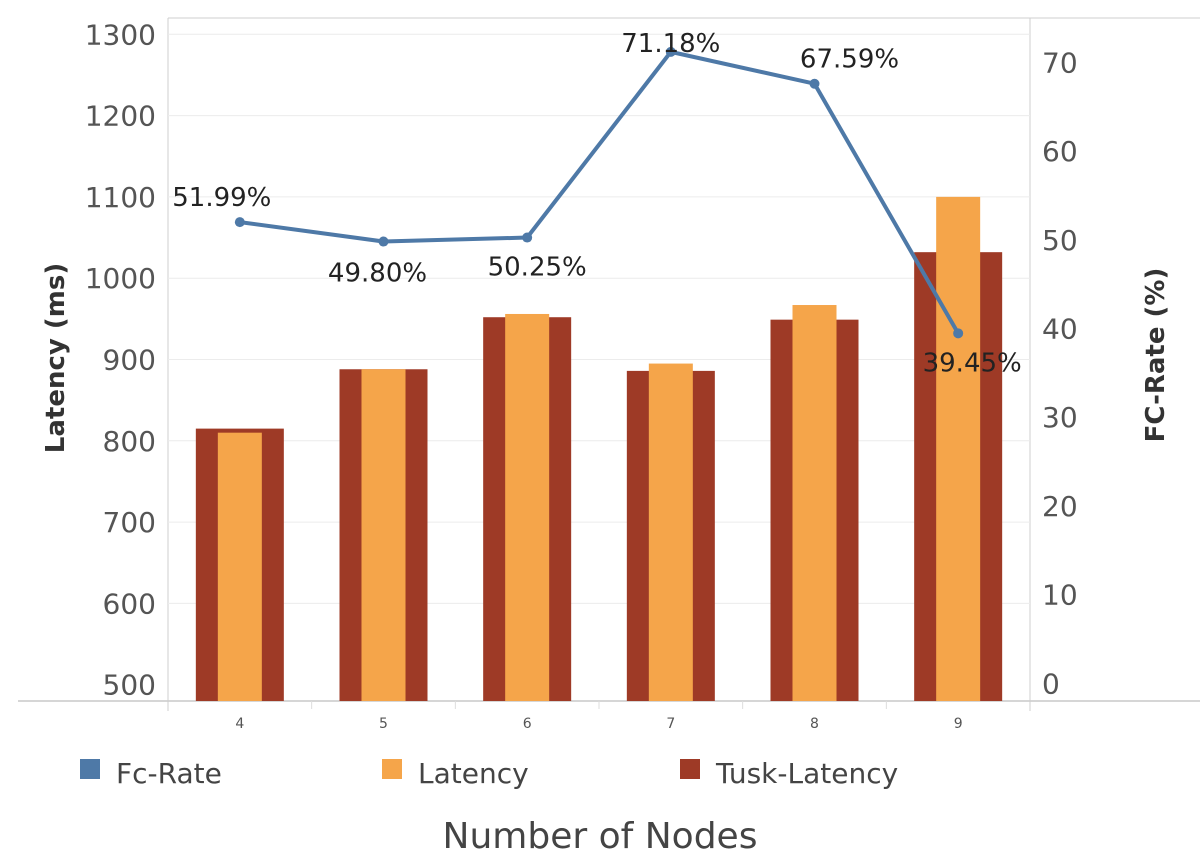 This screenshot has width=1200, height=858. Describe the element at coordinates (120, 278) in the screenshot. I see `y-tick-label: 1000` at that location.